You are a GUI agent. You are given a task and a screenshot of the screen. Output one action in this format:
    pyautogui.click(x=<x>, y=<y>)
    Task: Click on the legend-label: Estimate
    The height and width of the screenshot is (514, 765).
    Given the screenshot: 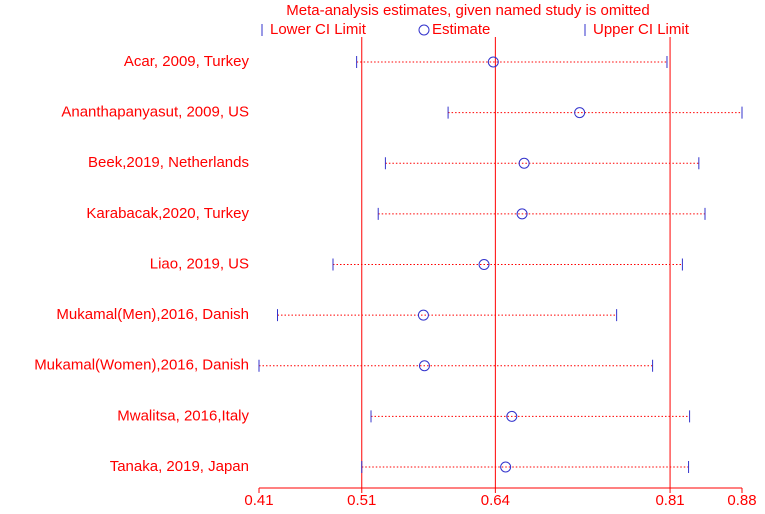 What is the action you would take?
    pyautogui.click(x=461, y=29)
    